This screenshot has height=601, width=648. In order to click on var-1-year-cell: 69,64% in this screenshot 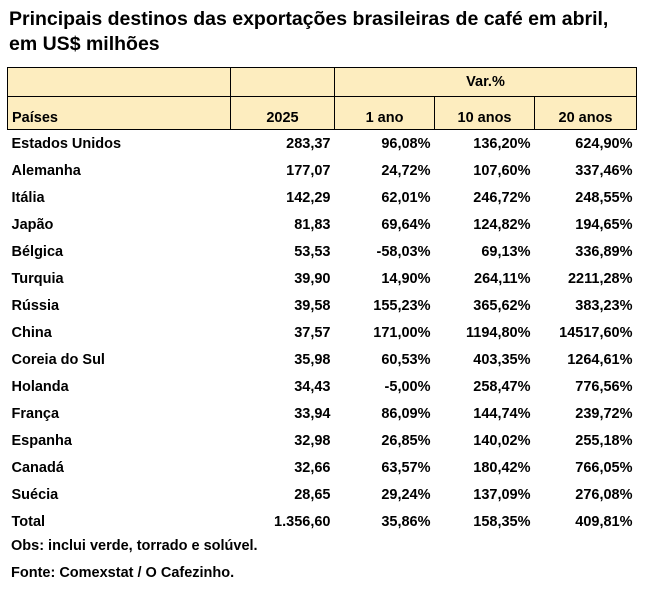, I will do `click(406, 224)`.